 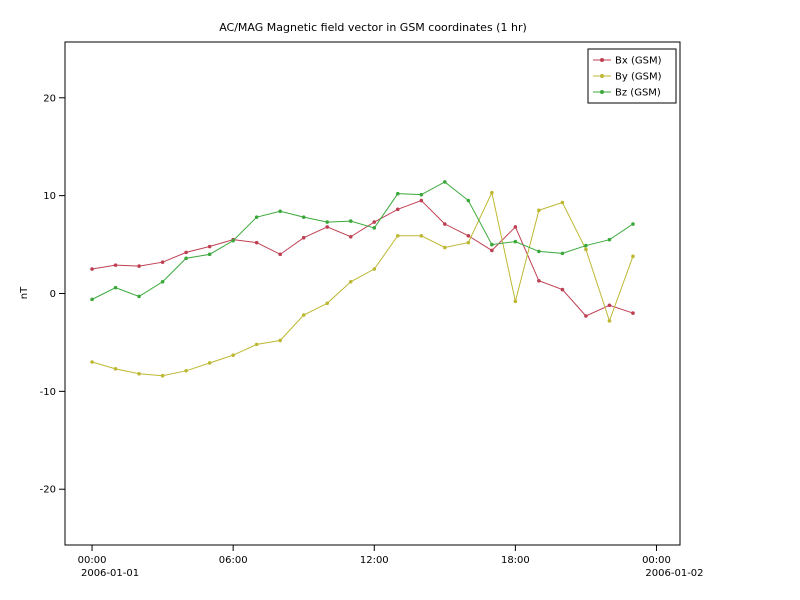 I want to click on x-date-label: 2006-01-01, so click(x=110, y=573).